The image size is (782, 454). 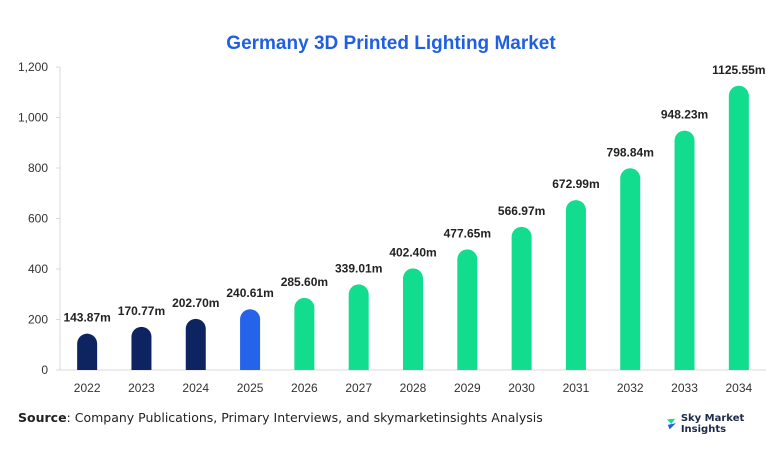 I want to click on data-label-2025: 240.61m, so click(x=249, y=293).